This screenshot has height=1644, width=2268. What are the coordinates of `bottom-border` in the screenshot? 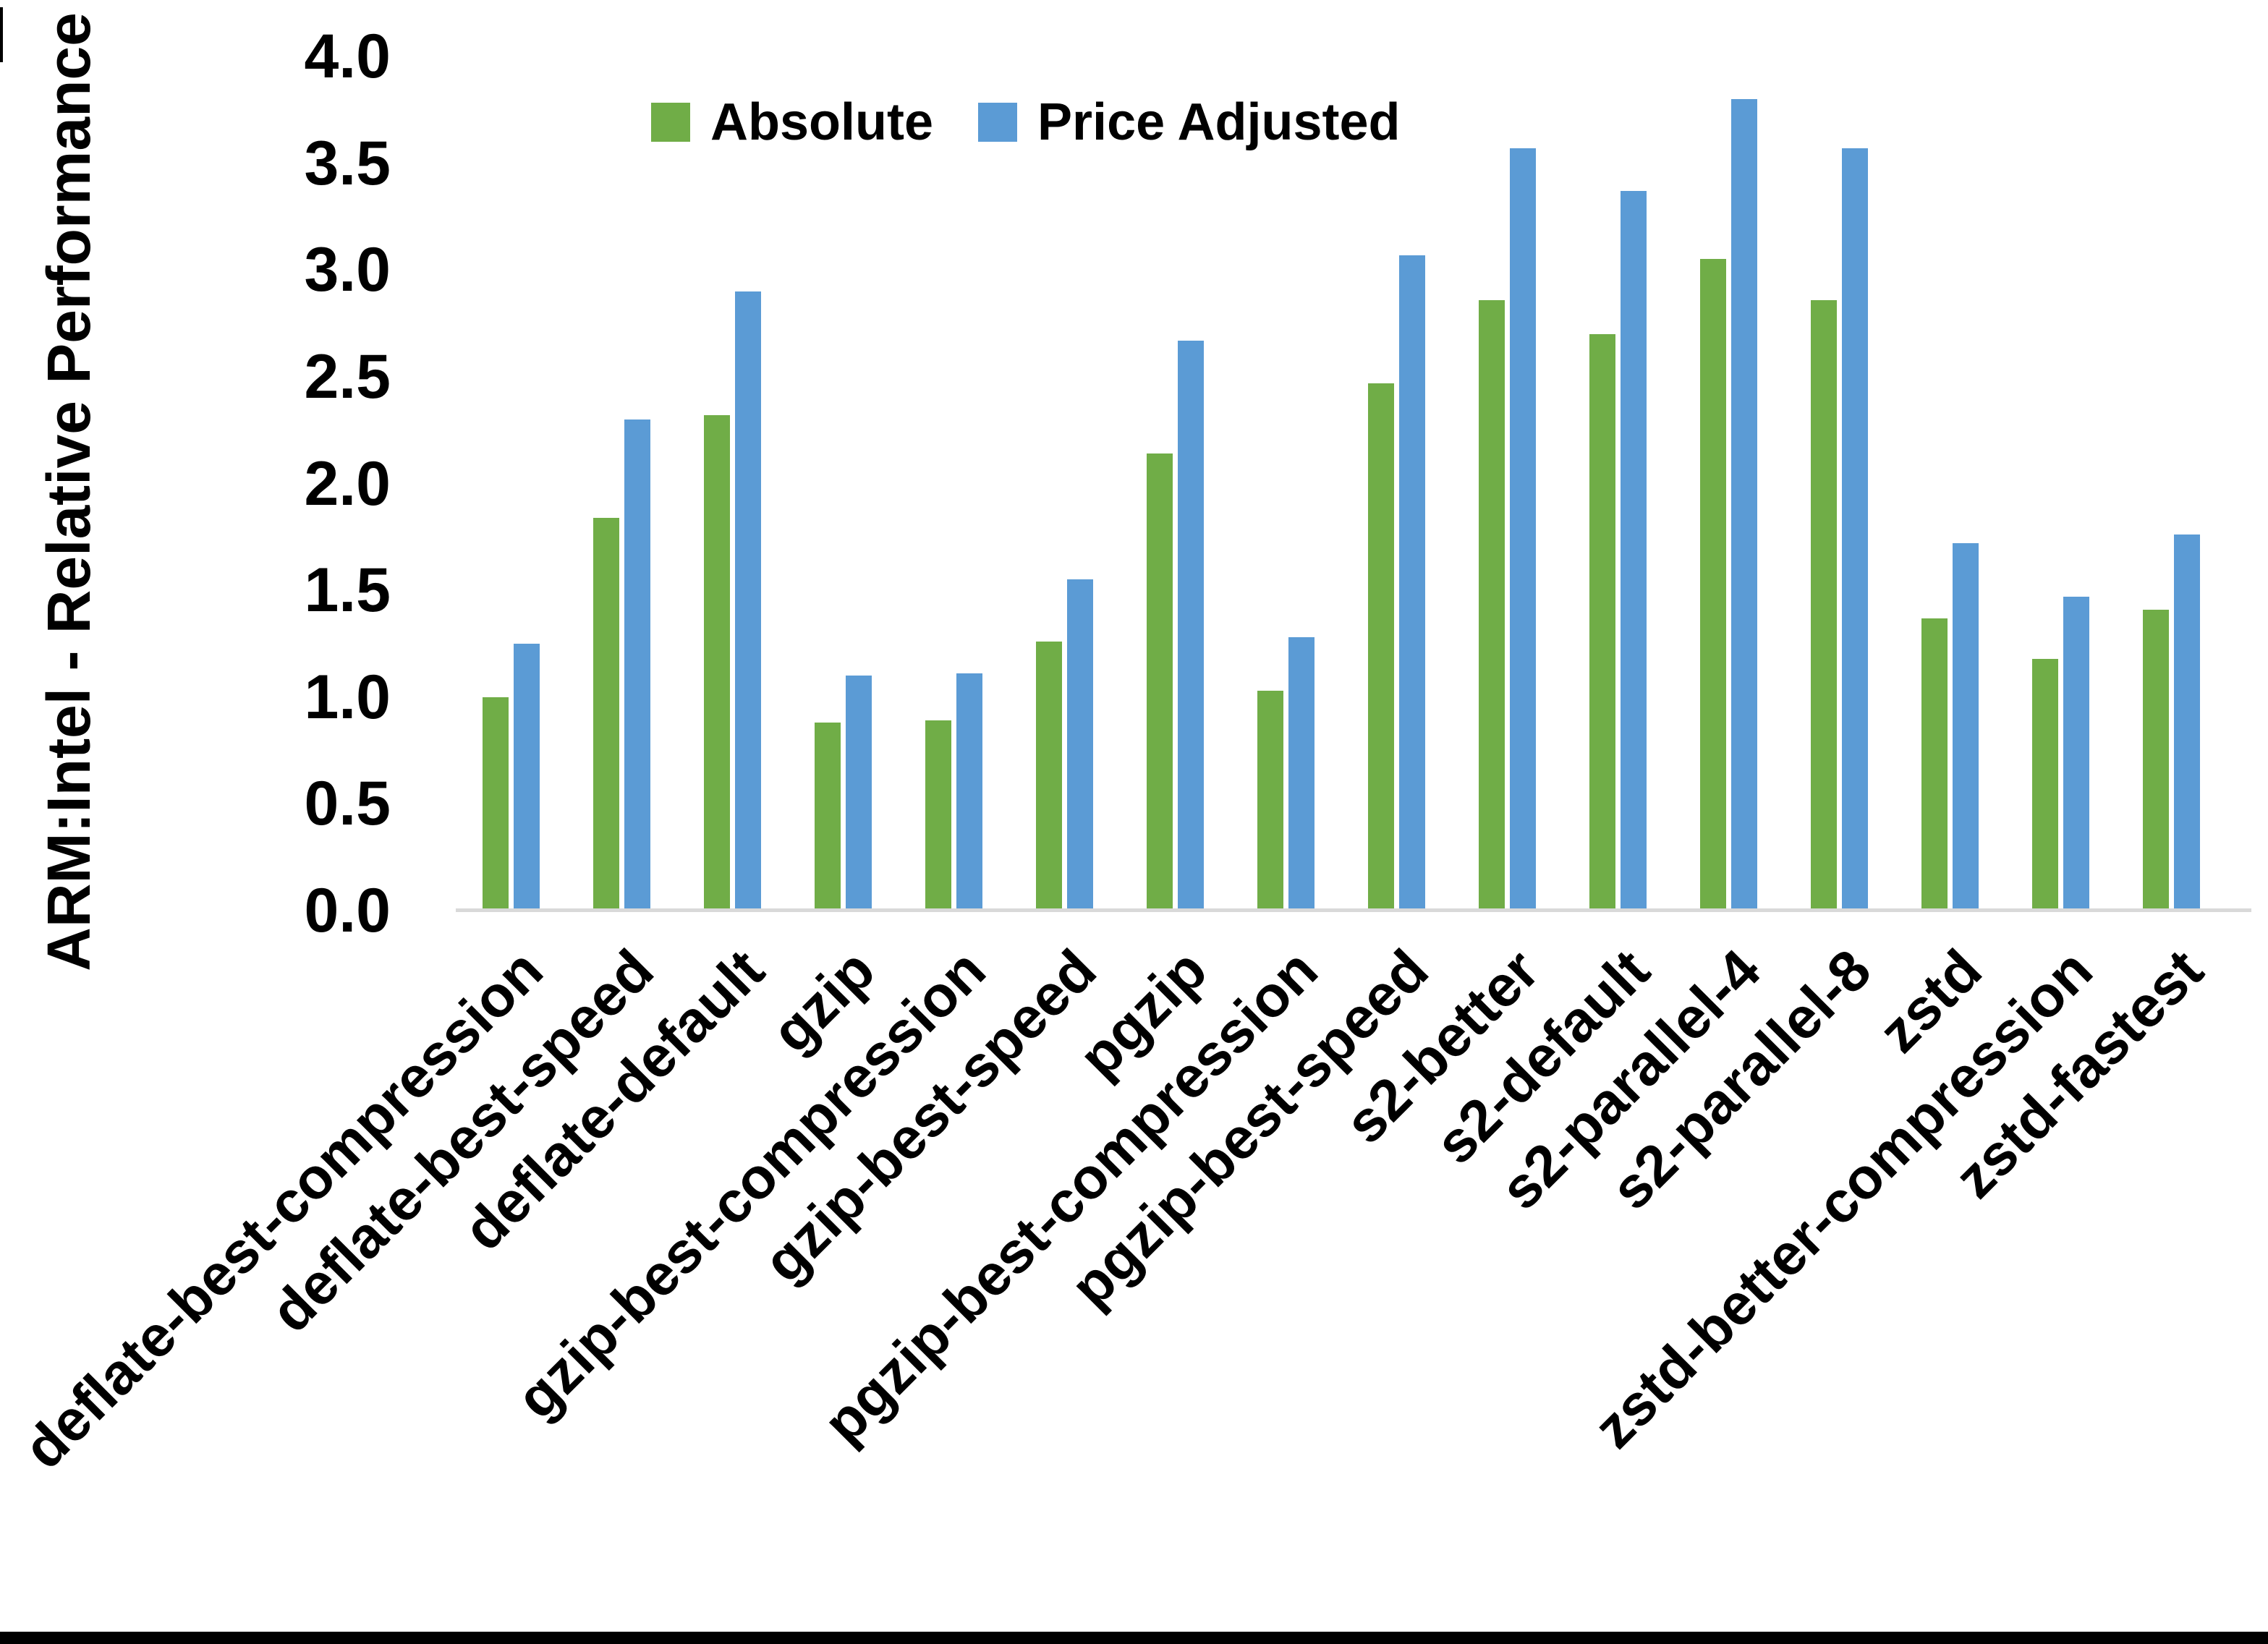 It's located at (1134, 1638).